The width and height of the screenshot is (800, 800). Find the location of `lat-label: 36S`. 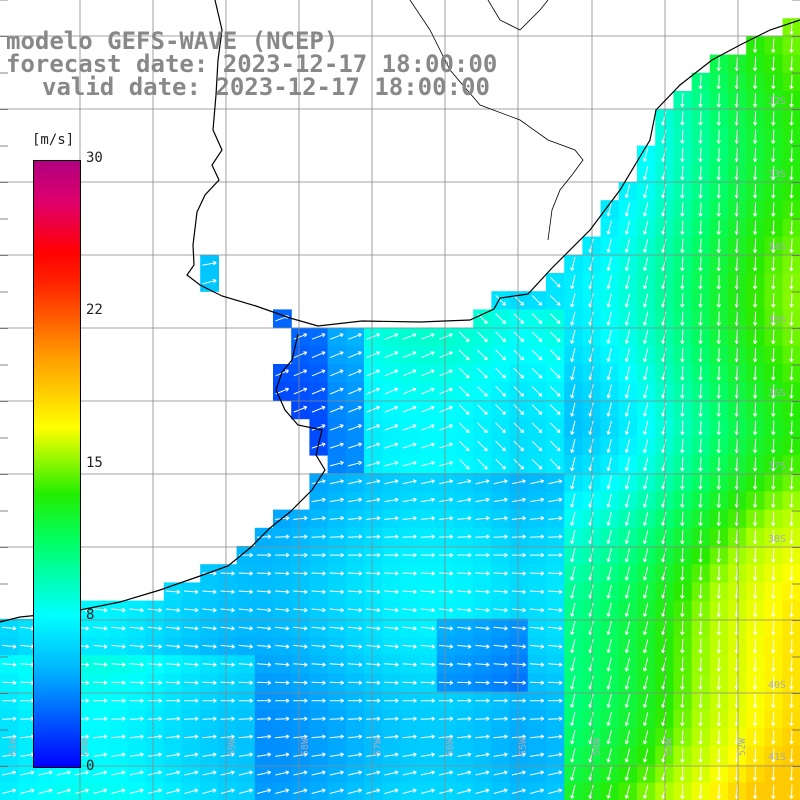

lat-label: 36S is located at coordinates (777, 393).